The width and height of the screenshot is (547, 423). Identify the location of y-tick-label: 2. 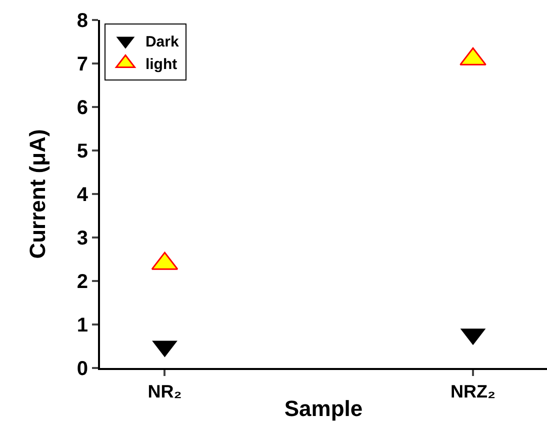
(82, 282).